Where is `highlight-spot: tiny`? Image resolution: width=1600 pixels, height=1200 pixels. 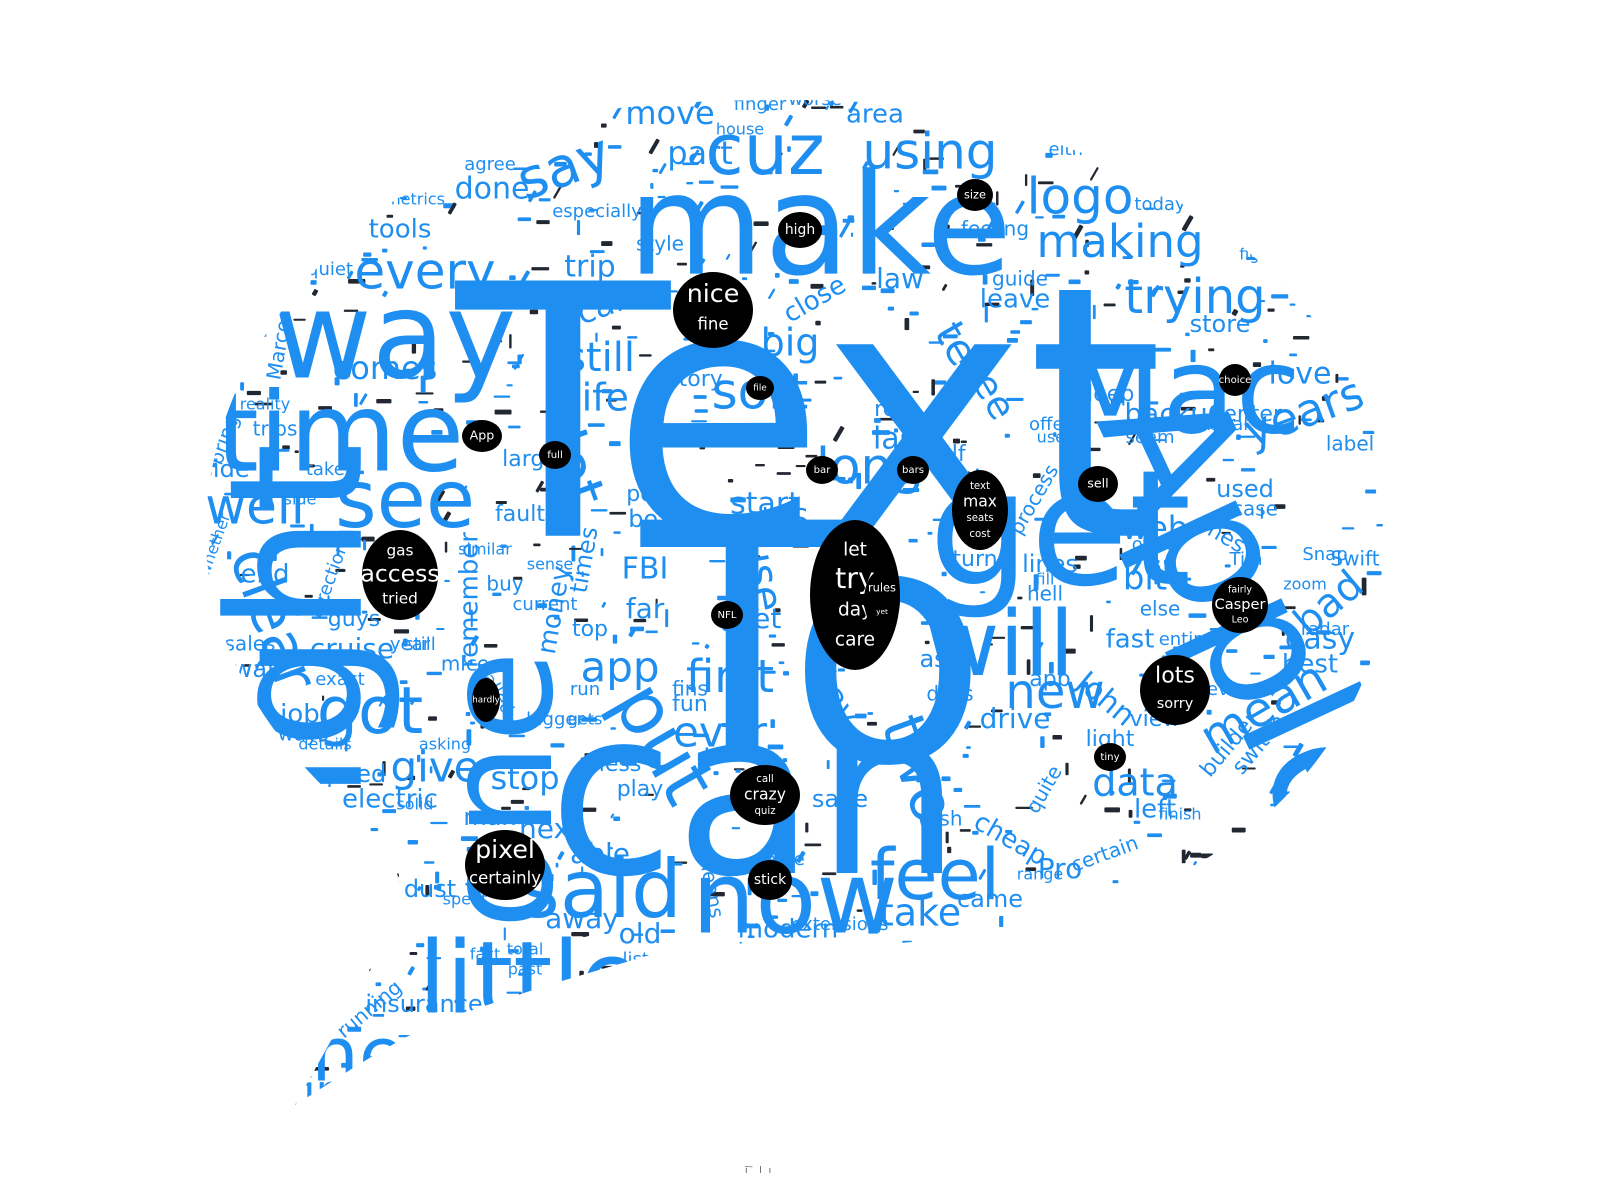 highlight-spot: tiny is located at coordinates (1110, 757).